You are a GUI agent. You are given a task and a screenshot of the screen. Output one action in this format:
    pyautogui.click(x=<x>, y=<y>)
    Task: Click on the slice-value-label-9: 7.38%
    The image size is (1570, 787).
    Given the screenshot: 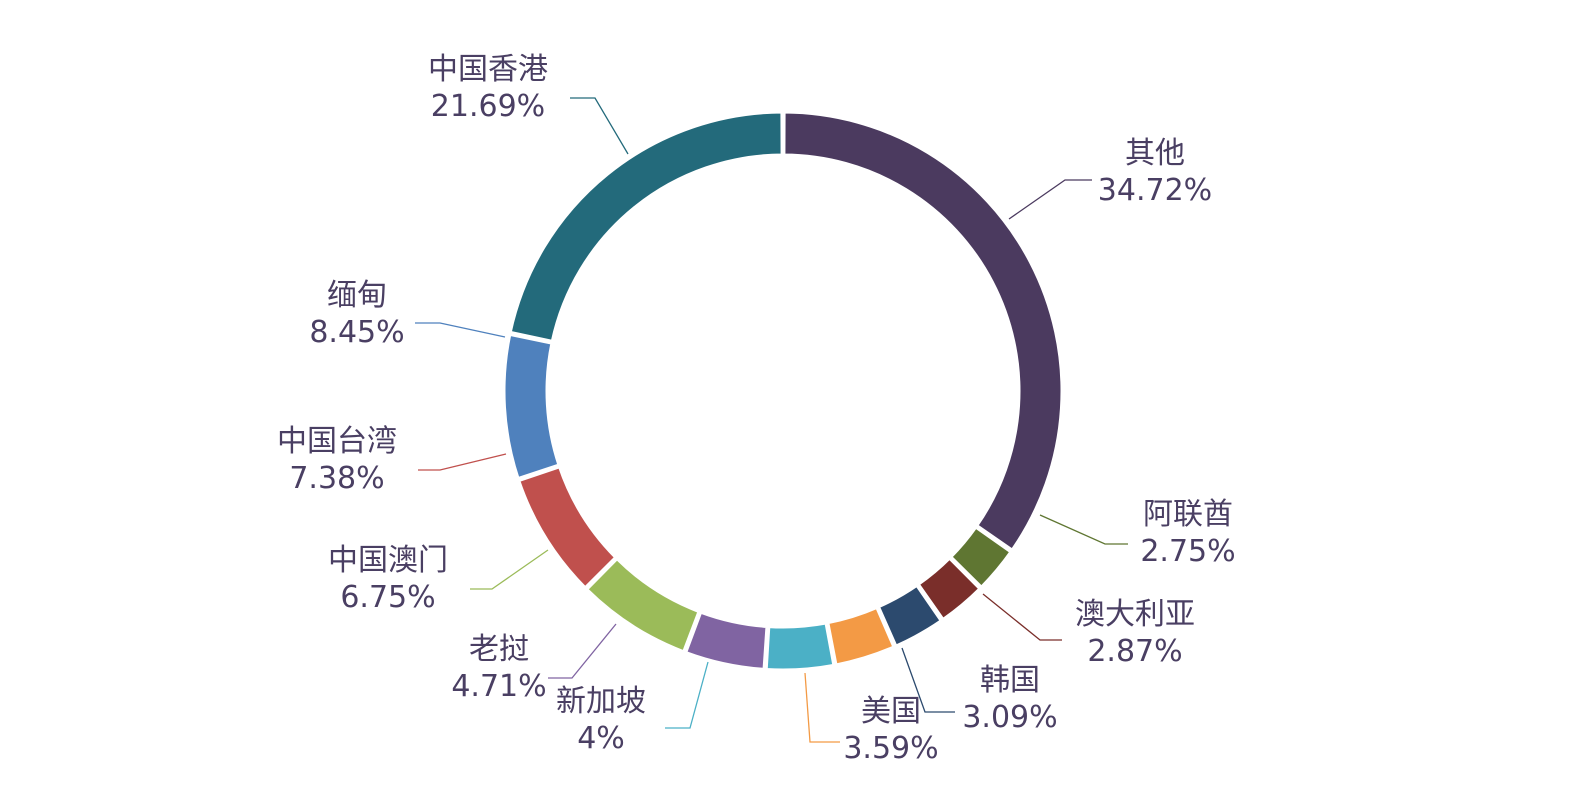 What is the action you would take?
    pyautogui.click(x=336, y=478)
    